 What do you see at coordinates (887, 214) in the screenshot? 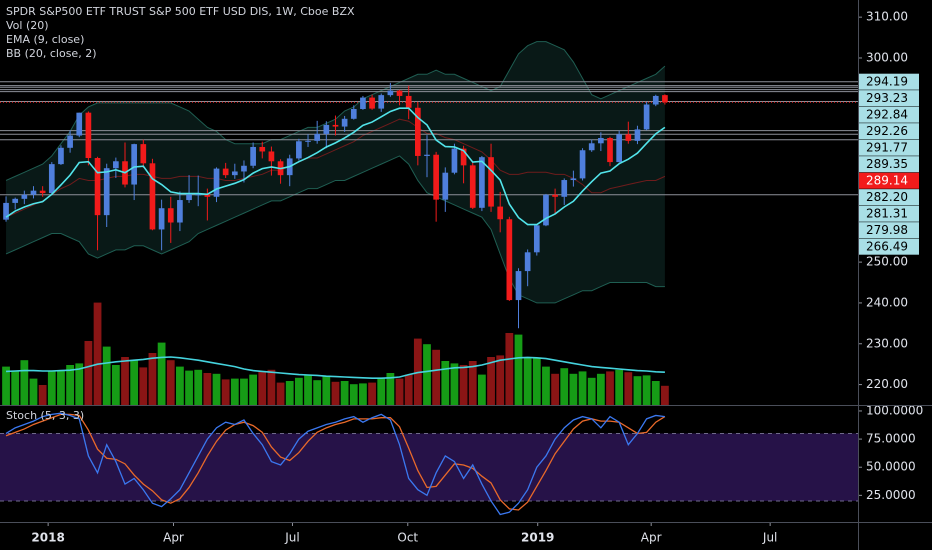
I see `price-label: 281.31` at bounding box center [887, 214].